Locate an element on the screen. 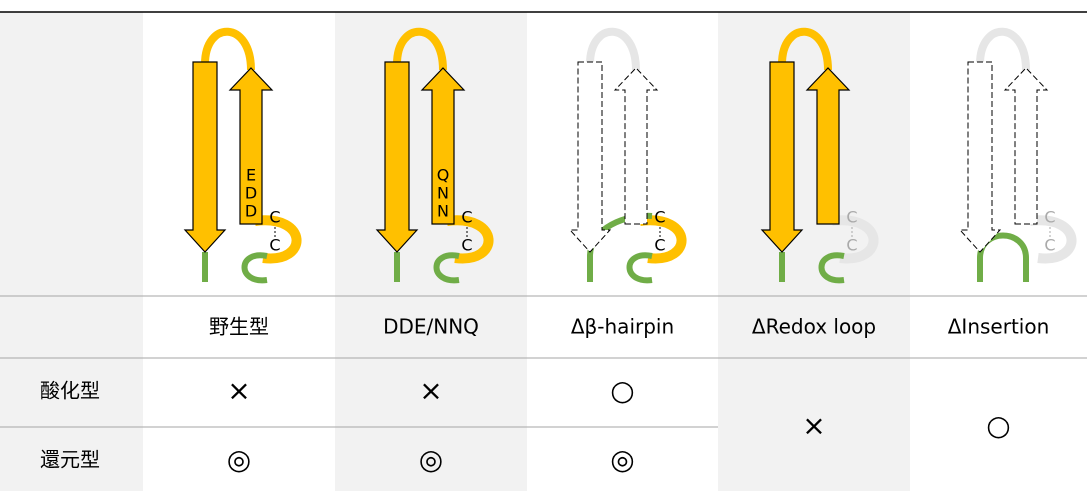 This screenshot has width=1087, height=491. column-bg is located at coordinates (71, 251).